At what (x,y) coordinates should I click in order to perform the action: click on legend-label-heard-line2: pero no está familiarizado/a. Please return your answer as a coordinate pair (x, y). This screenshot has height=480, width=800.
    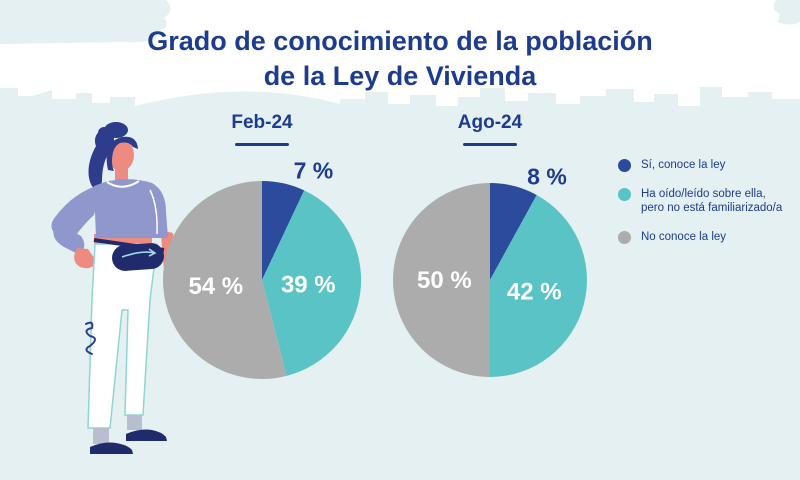
    Looking at the image, I should click on (712, 208).